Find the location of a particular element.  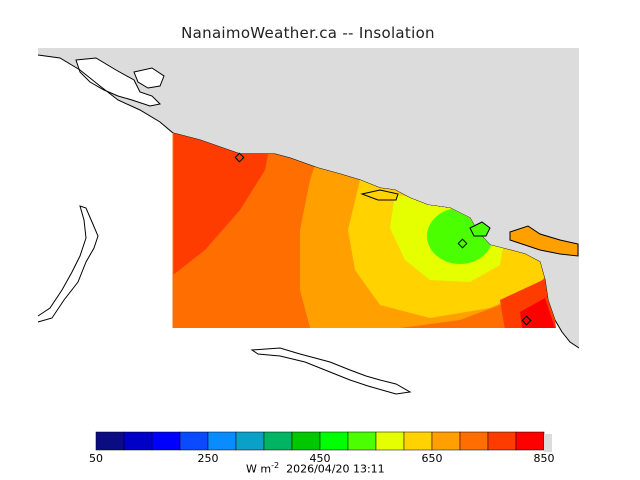

colorbar-shadow is located at coordinates (548, 443).